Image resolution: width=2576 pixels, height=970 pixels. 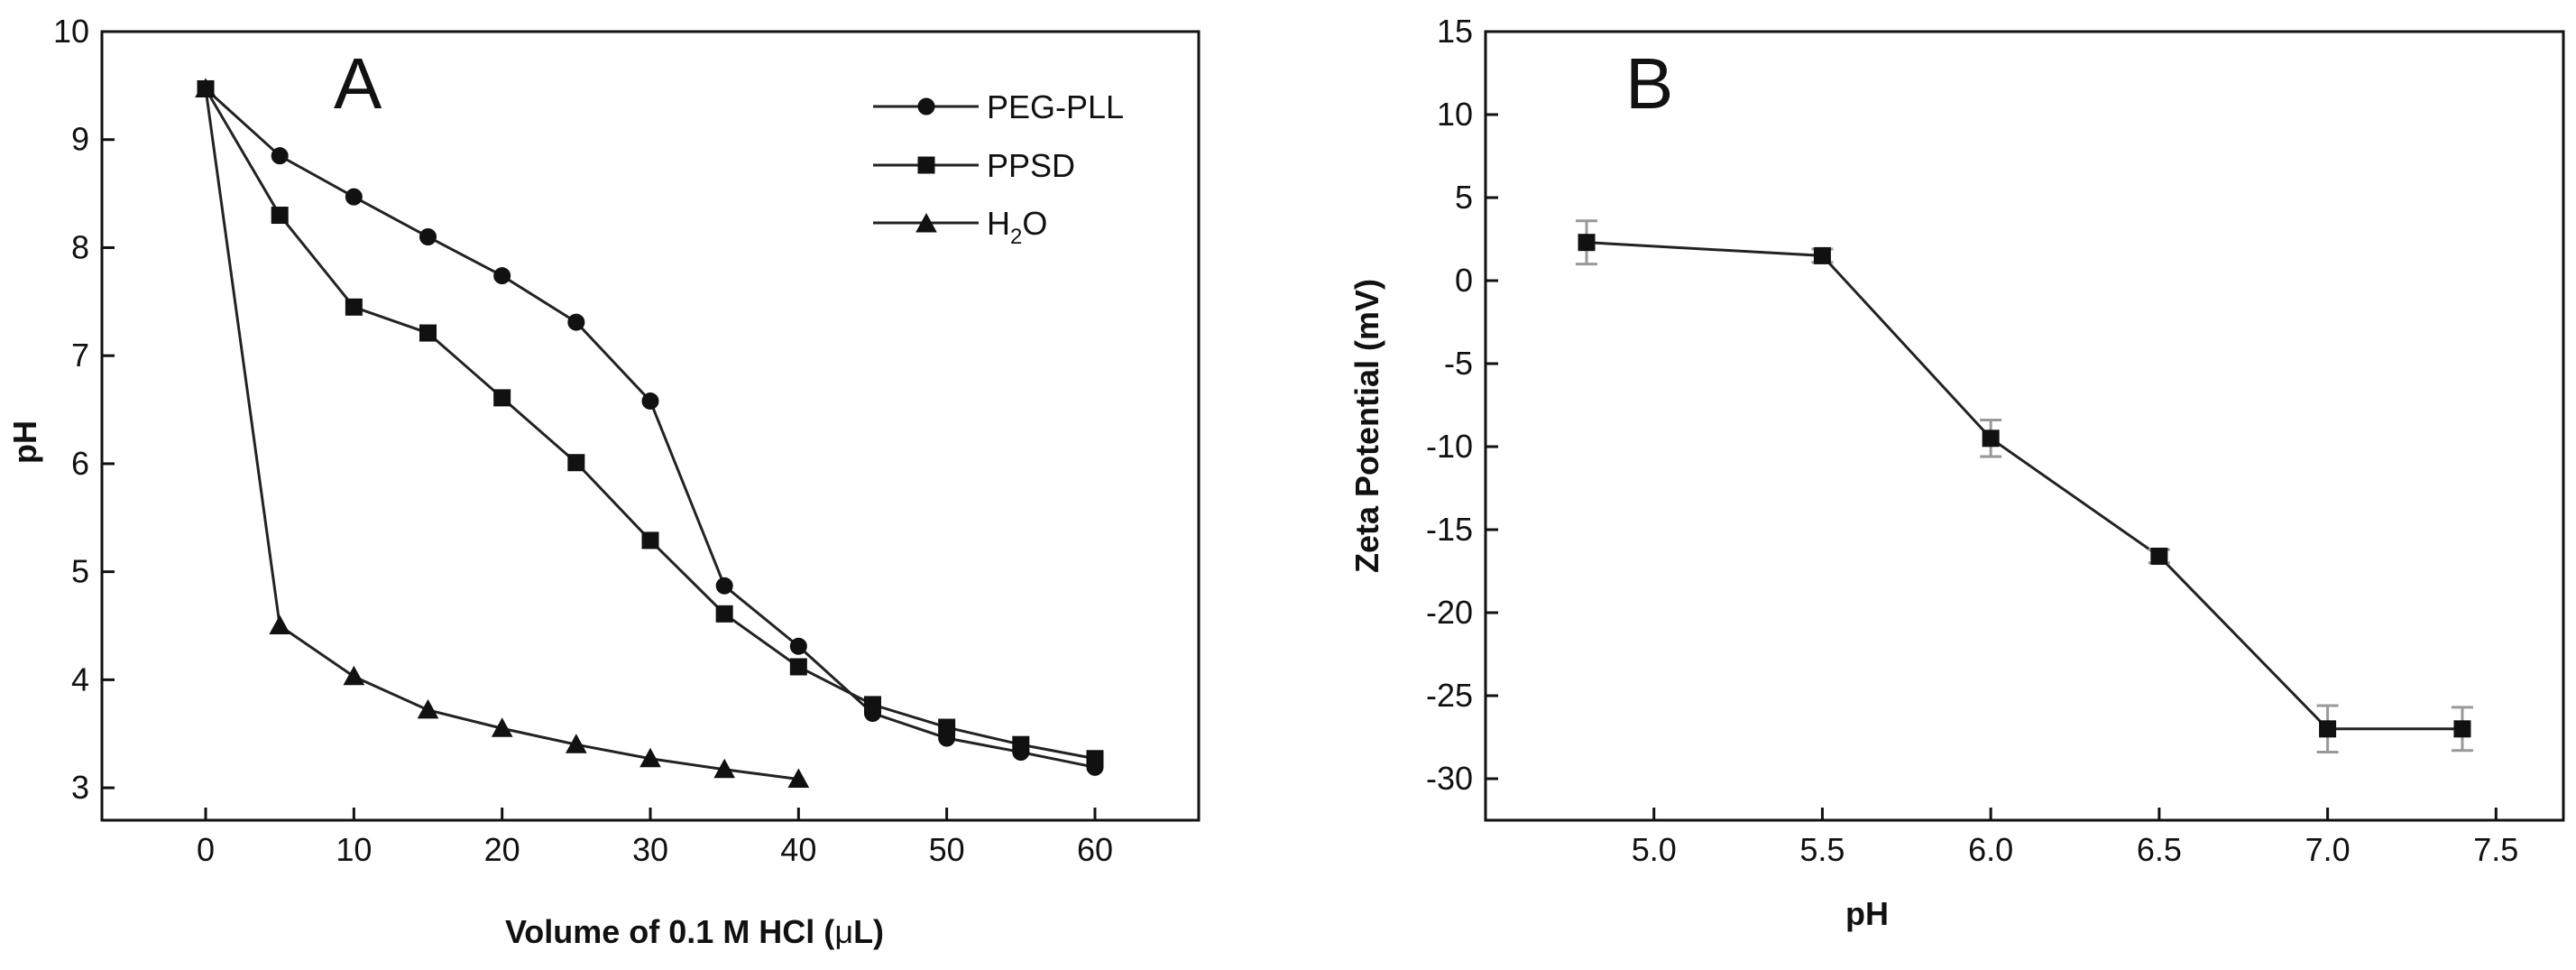 What do you see at coordinates (354, 849) in the screenshot?
I see `x-tick-label-a-10: 10` at bounding box center [354, 849].